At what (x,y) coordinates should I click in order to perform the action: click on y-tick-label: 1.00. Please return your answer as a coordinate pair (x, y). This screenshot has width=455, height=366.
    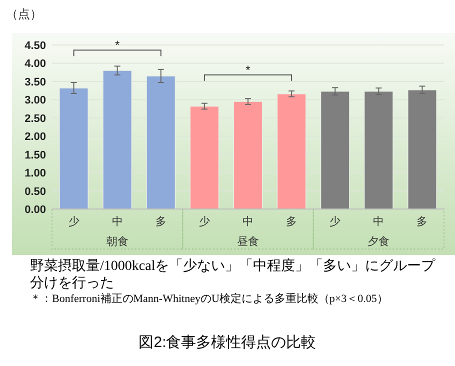
    Looking at the image, I should click on (35, 174).